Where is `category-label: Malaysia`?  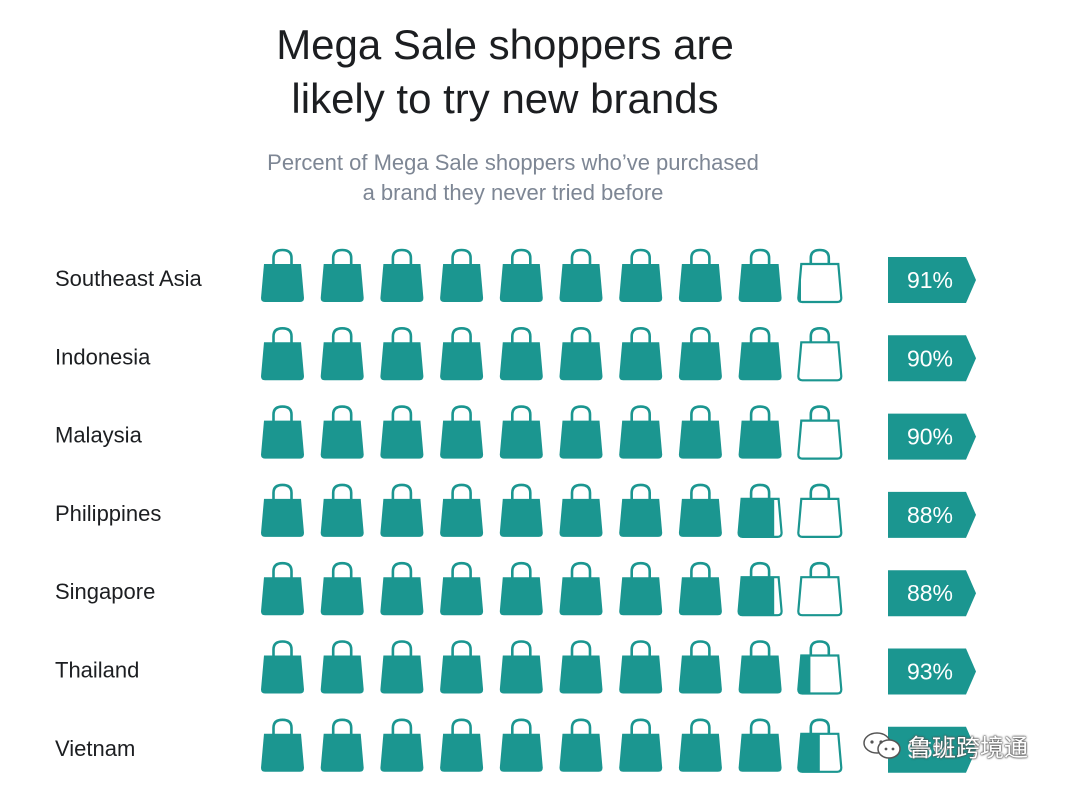
category-label: Malaysia is located at coordinates (99, 435).